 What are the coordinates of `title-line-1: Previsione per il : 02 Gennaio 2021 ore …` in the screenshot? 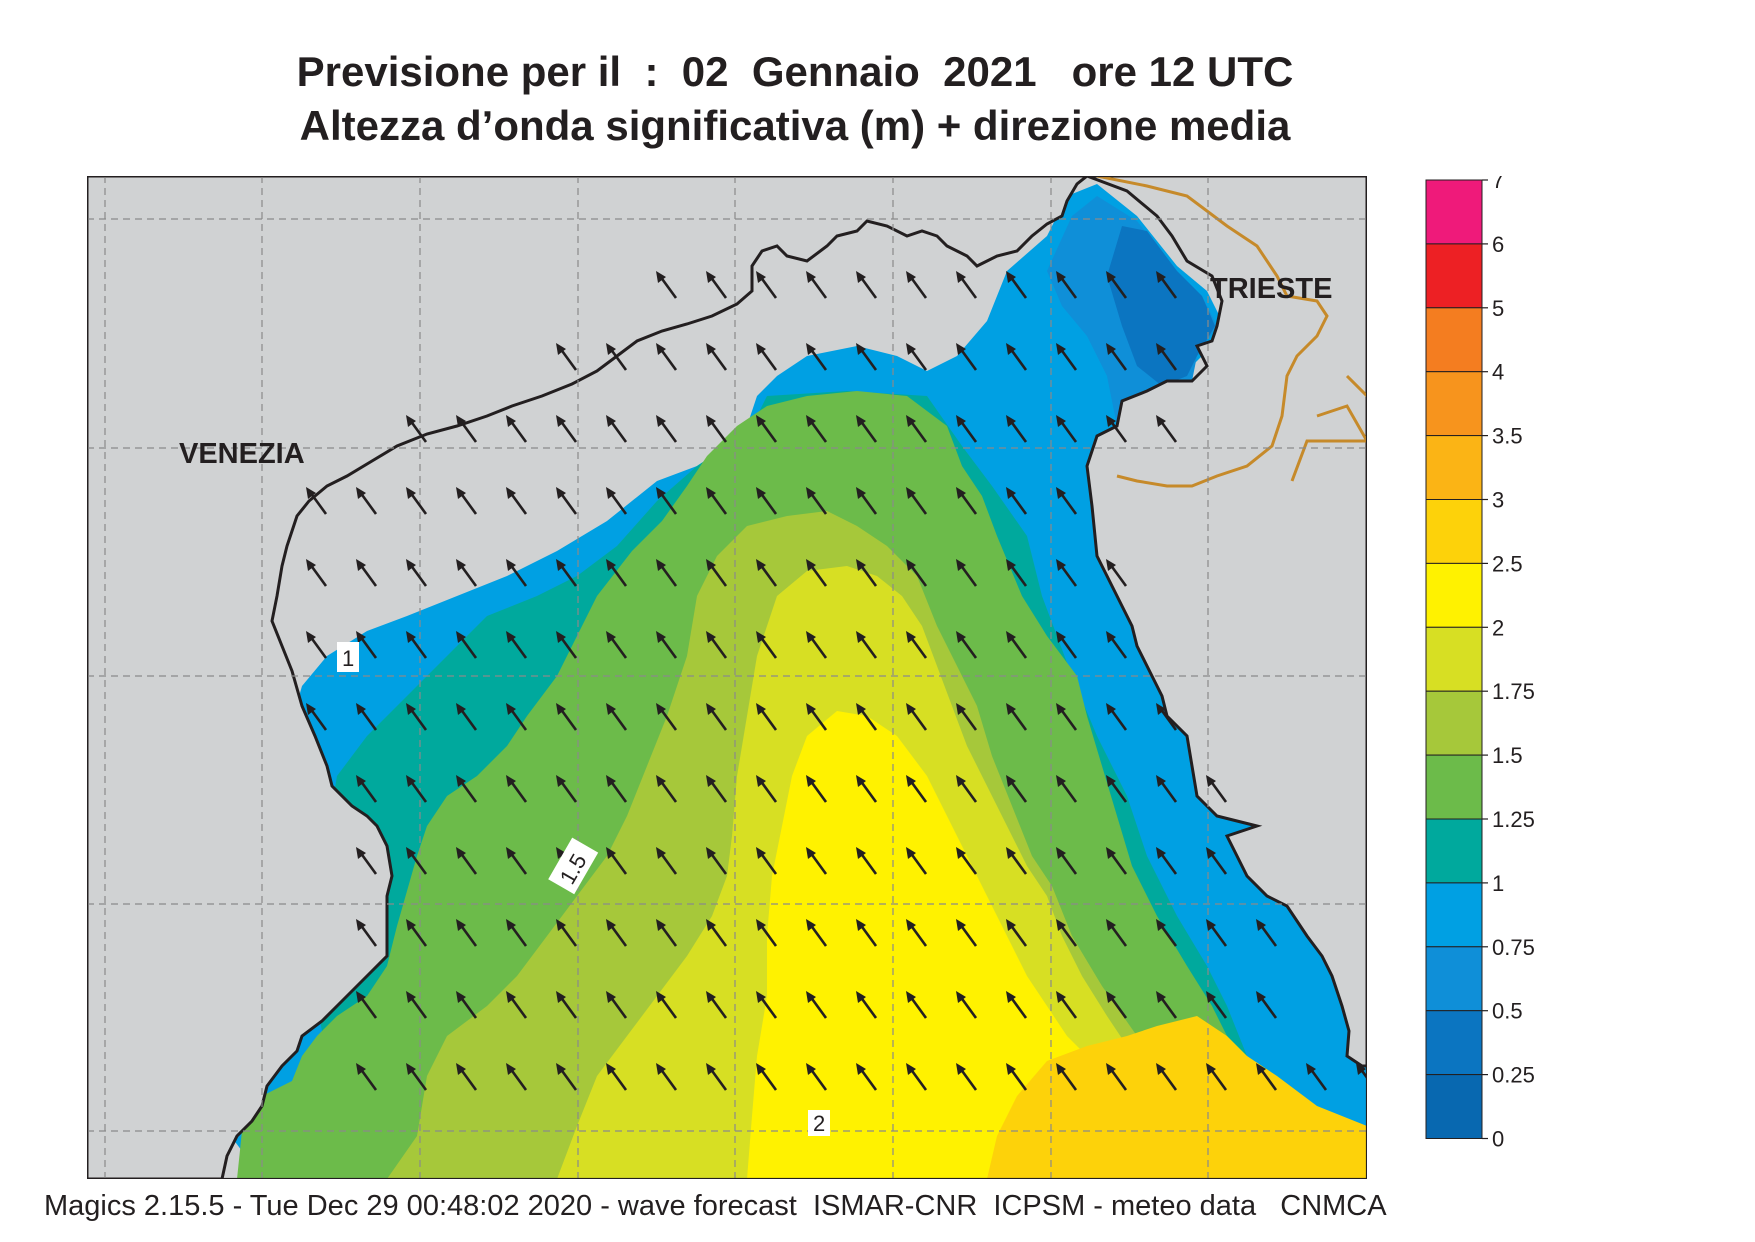 It's located at (795, 71).